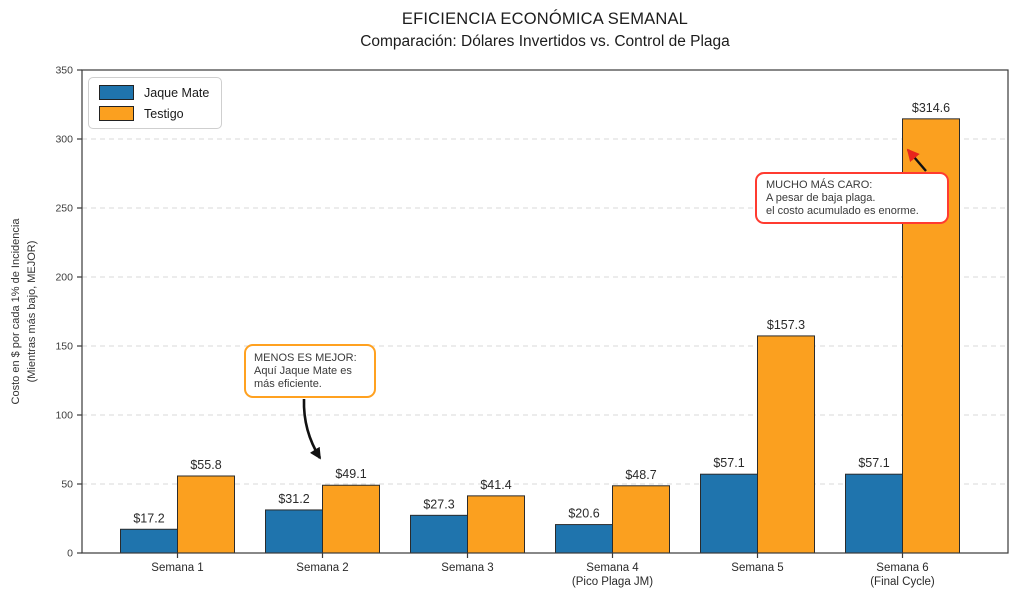 Image resolution: width=1024 pixels, height=589 pixels. Describe the element at coordinates (902, 568) in the screenshot. I see `x-tick-label: Semana 6` at that location.